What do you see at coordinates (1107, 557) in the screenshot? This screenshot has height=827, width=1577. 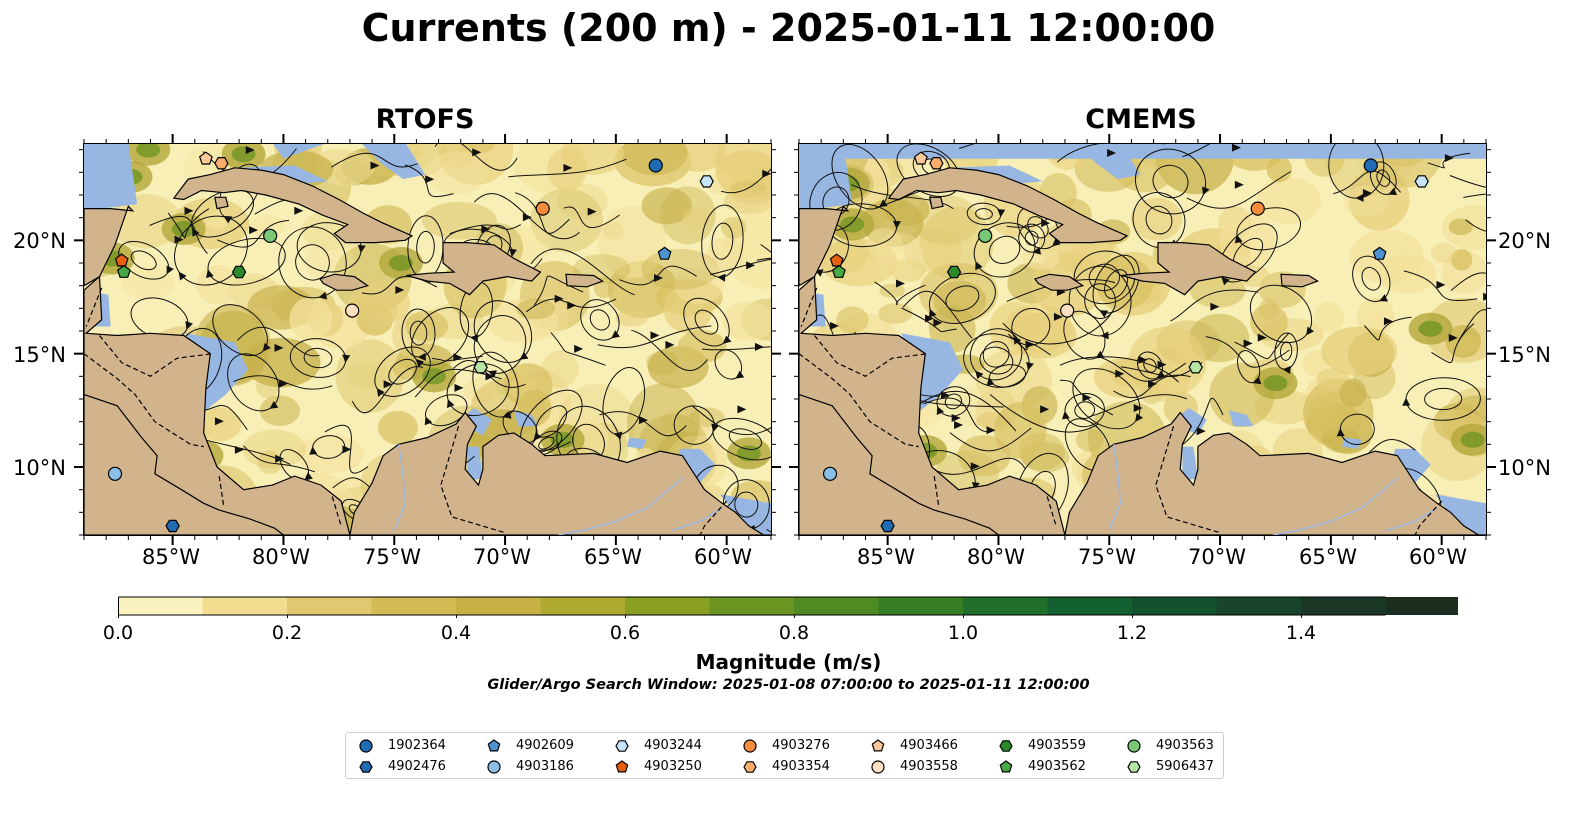 I see `lon-label-right-75: 75°W` at bounding box center [1107, 557].